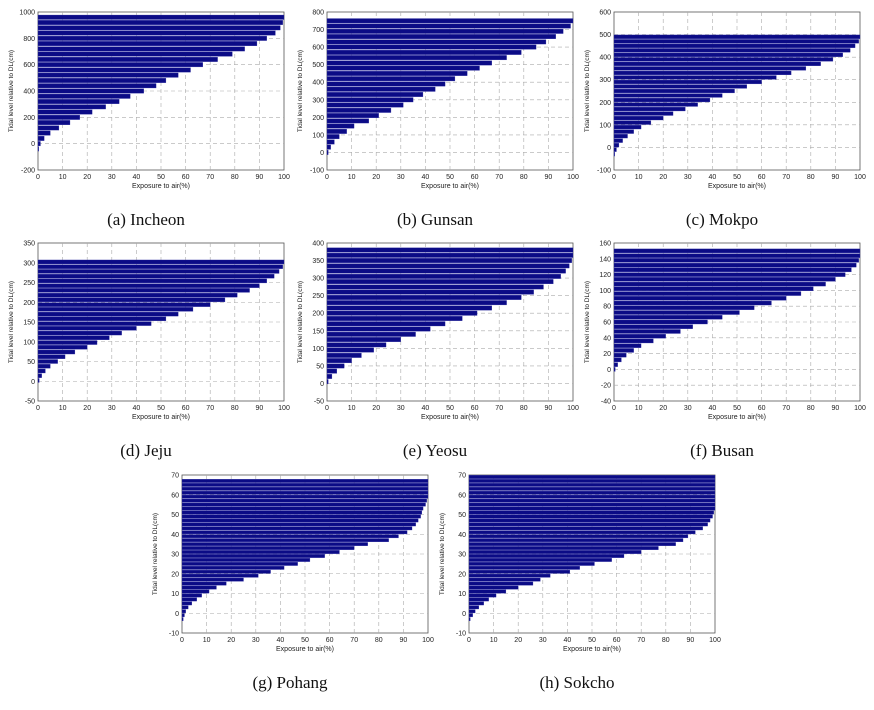 This screenshot has width=874, height=710. I want to click on y-tick-label: 20, so click(607, 354).